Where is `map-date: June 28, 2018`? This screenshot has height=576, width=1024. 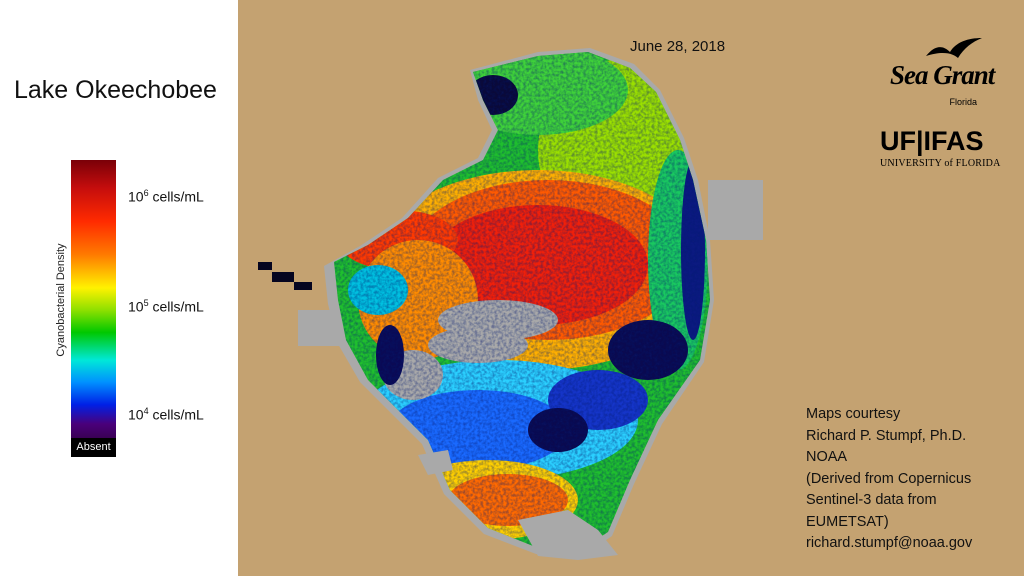 map-date: June 28, 2018 is located at coordinates (678, 46).